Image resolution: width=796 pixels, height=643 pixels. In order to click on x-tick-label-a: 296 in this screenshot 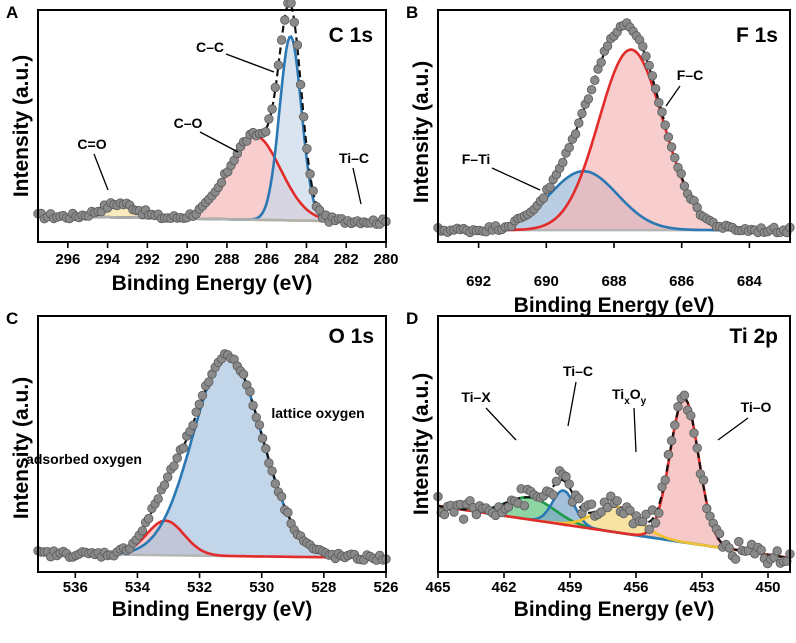, I will do `click(67, 259)`.